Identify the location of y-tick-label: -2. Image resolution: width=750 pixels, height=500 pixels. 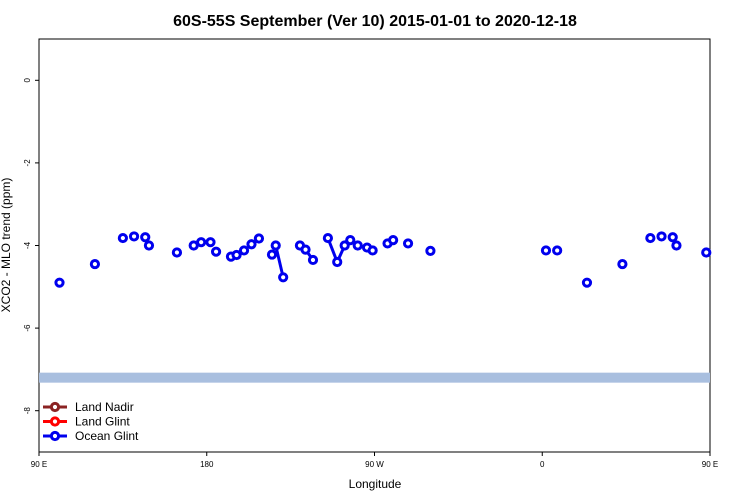
(27, 163).